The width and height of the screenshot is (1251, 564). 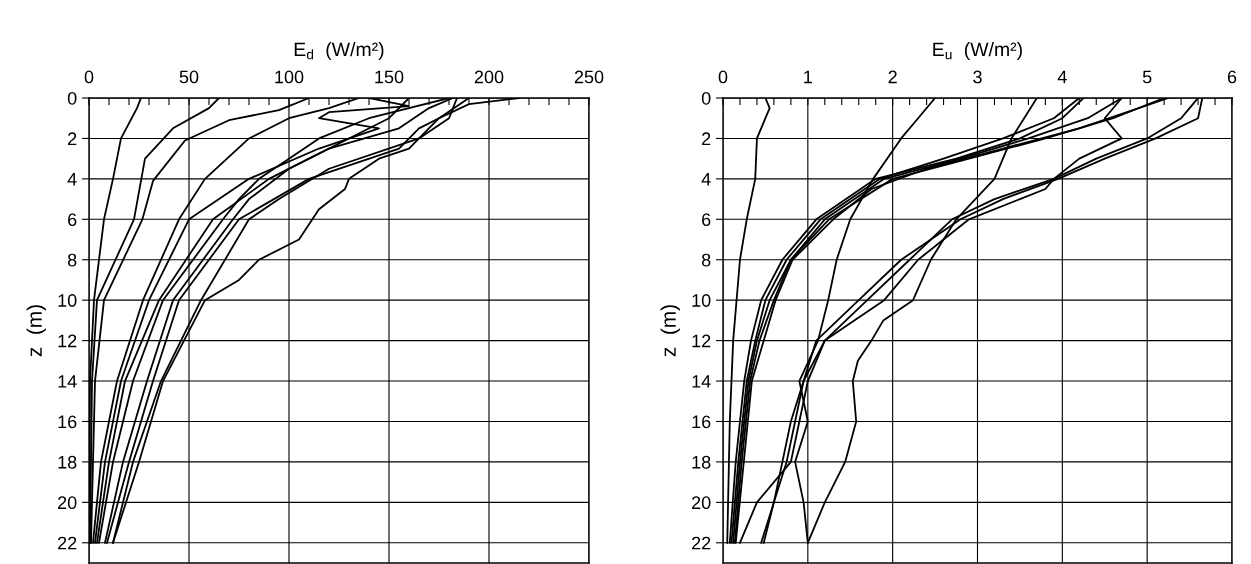 I want to click on x-tick-label: 6, so click(x=1232, y=77).